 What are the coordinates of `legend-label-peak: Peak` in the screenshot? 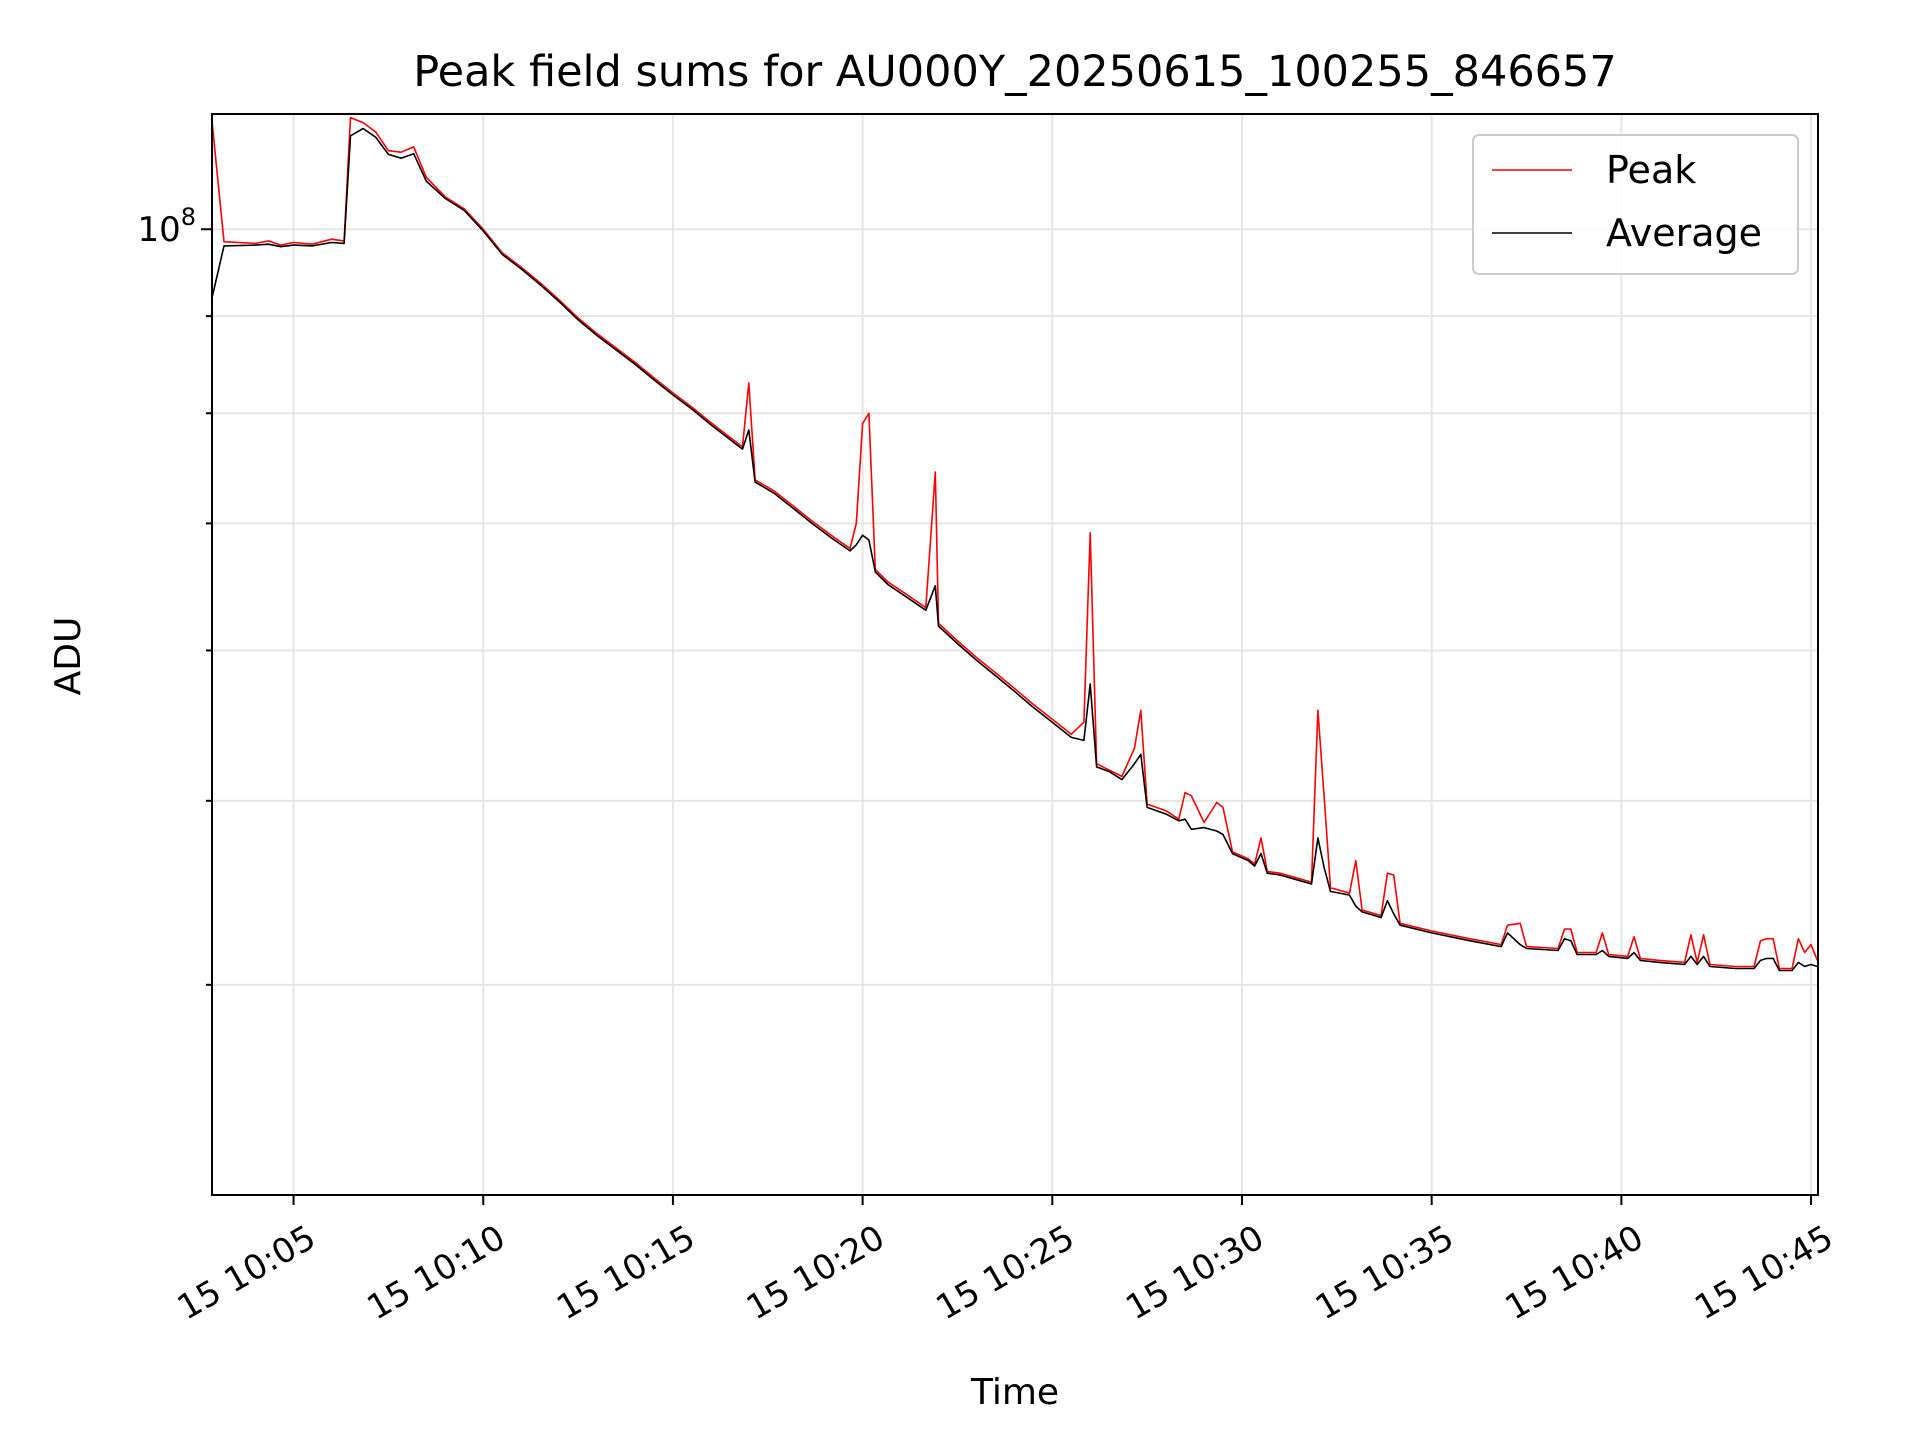 It's located at (1651, 170).